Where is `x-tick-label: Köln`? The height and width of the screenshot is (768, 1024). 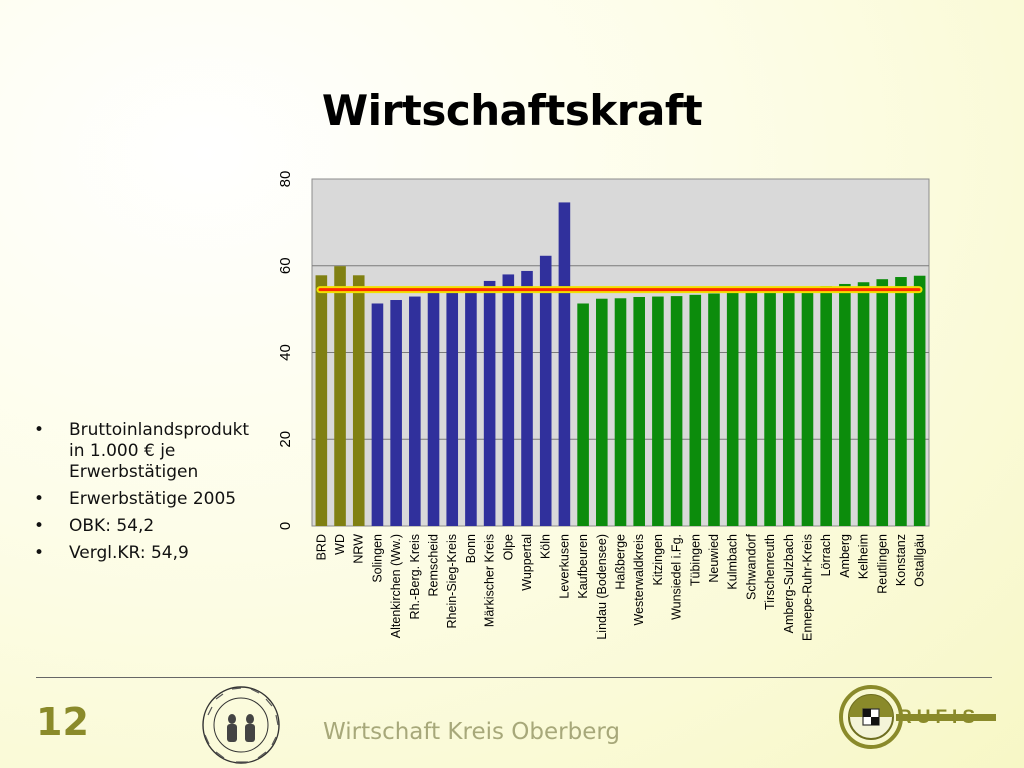 x-tick-label: Köln is located at coordinates (546, 546).